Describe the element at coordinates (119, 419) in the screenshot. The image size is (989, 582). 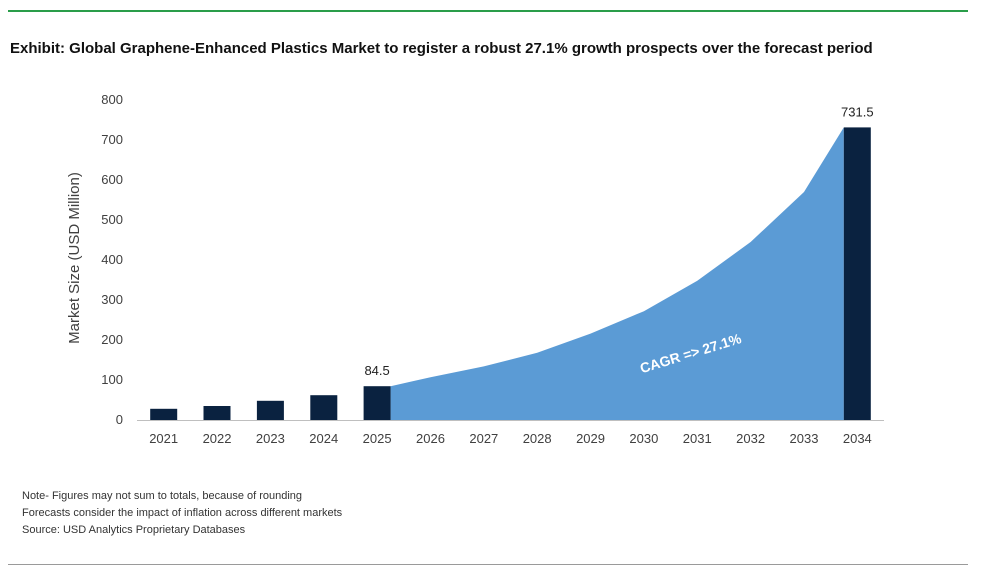
I see `y-tick-label: 0` at that location.